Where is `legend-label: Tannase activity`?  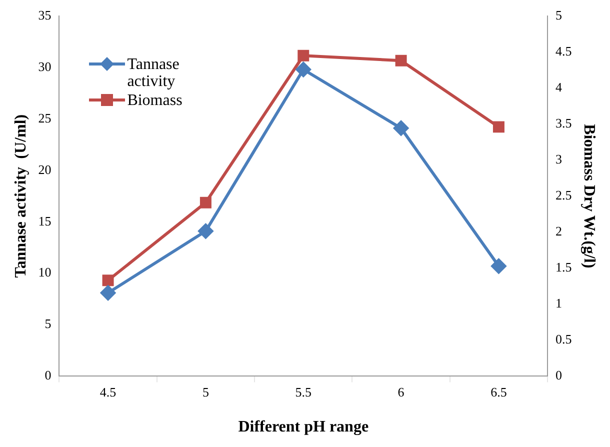
legend-label: Tannase activity is located at coordinates (153, 73).